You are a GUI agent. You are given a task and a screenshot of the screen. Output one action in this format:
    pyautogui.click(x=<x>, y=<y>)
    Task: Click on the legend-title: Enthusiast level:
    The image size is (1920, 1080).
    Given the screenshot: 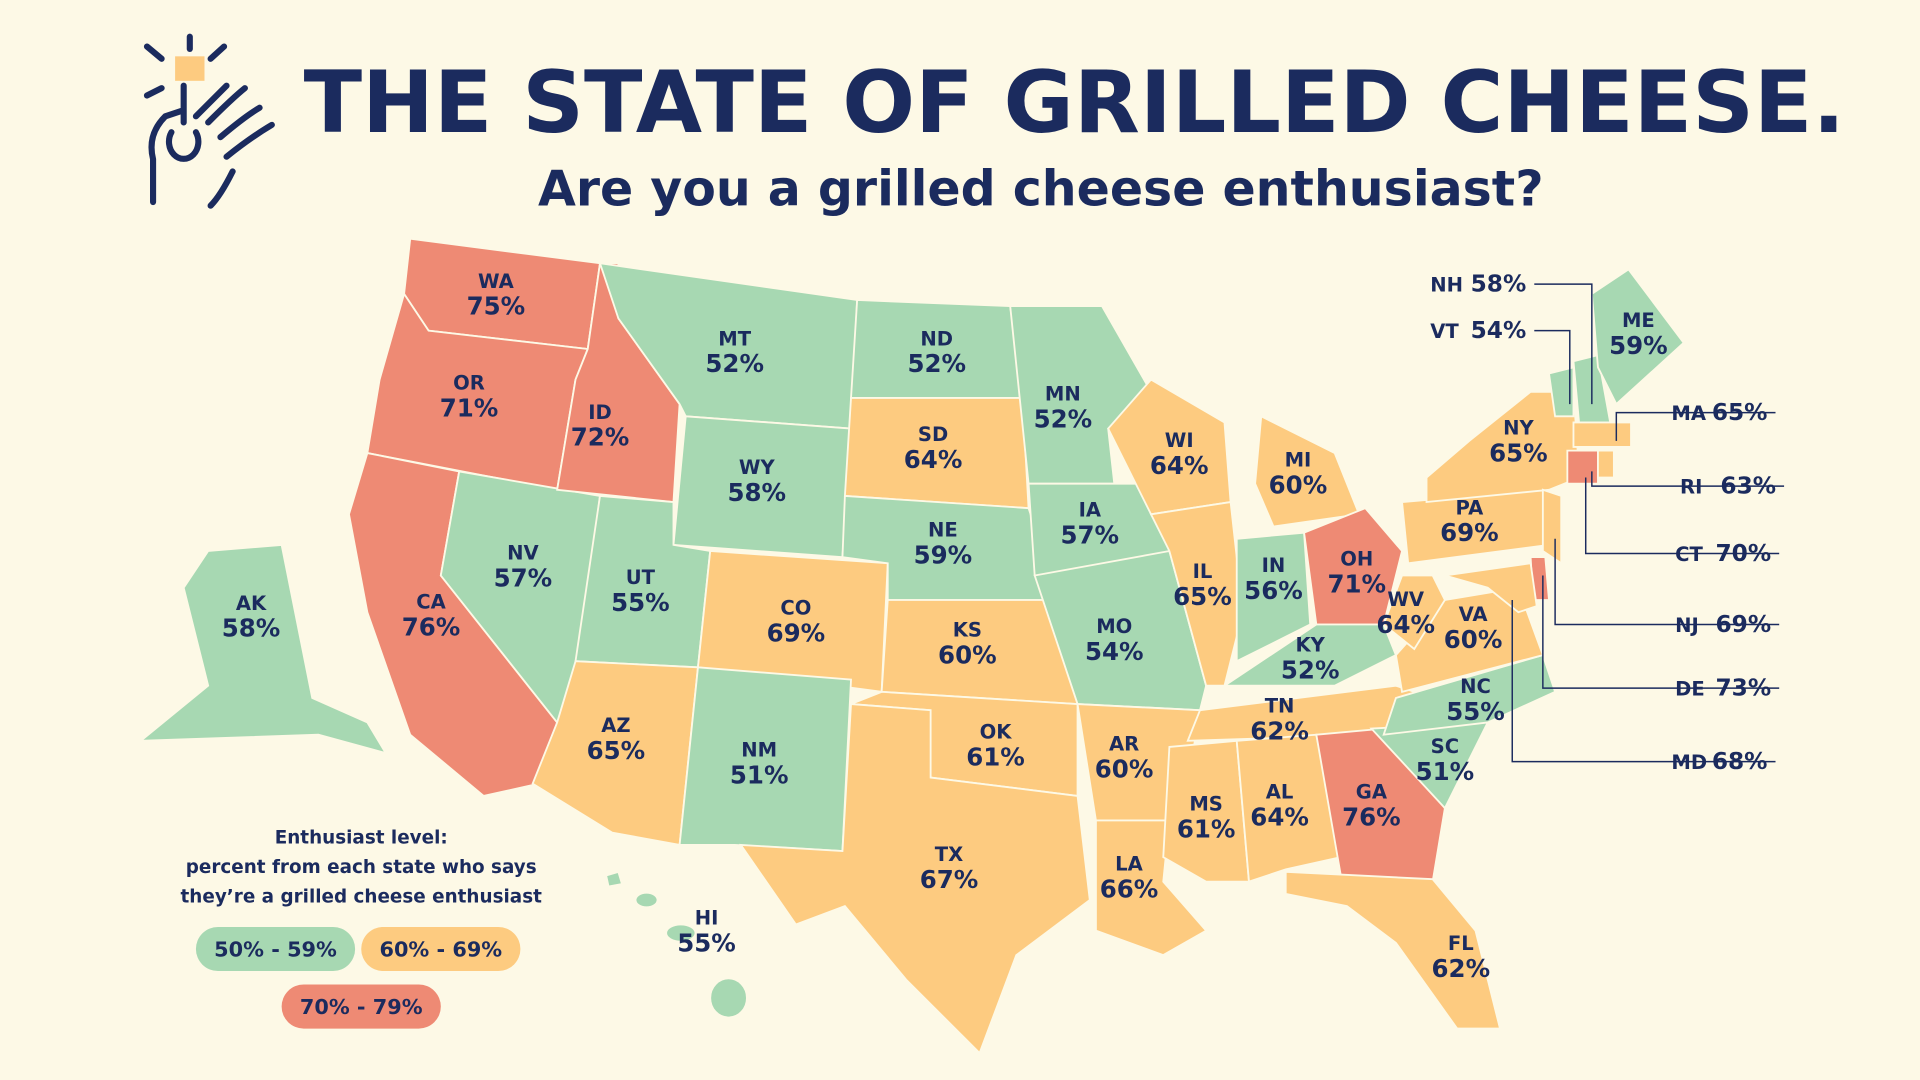 What is the action you would take?
    pyautogui.click(x=361, y=838)
    